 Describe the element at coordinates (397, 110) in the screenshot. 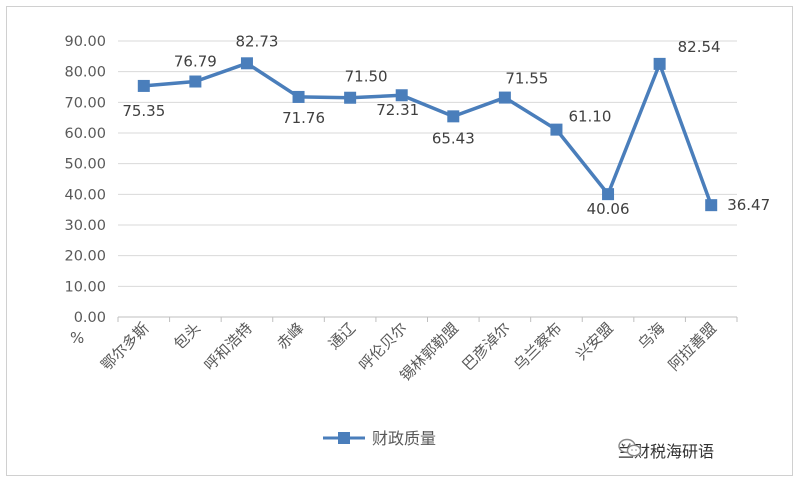

I see `data-label: 72.31` at that location.